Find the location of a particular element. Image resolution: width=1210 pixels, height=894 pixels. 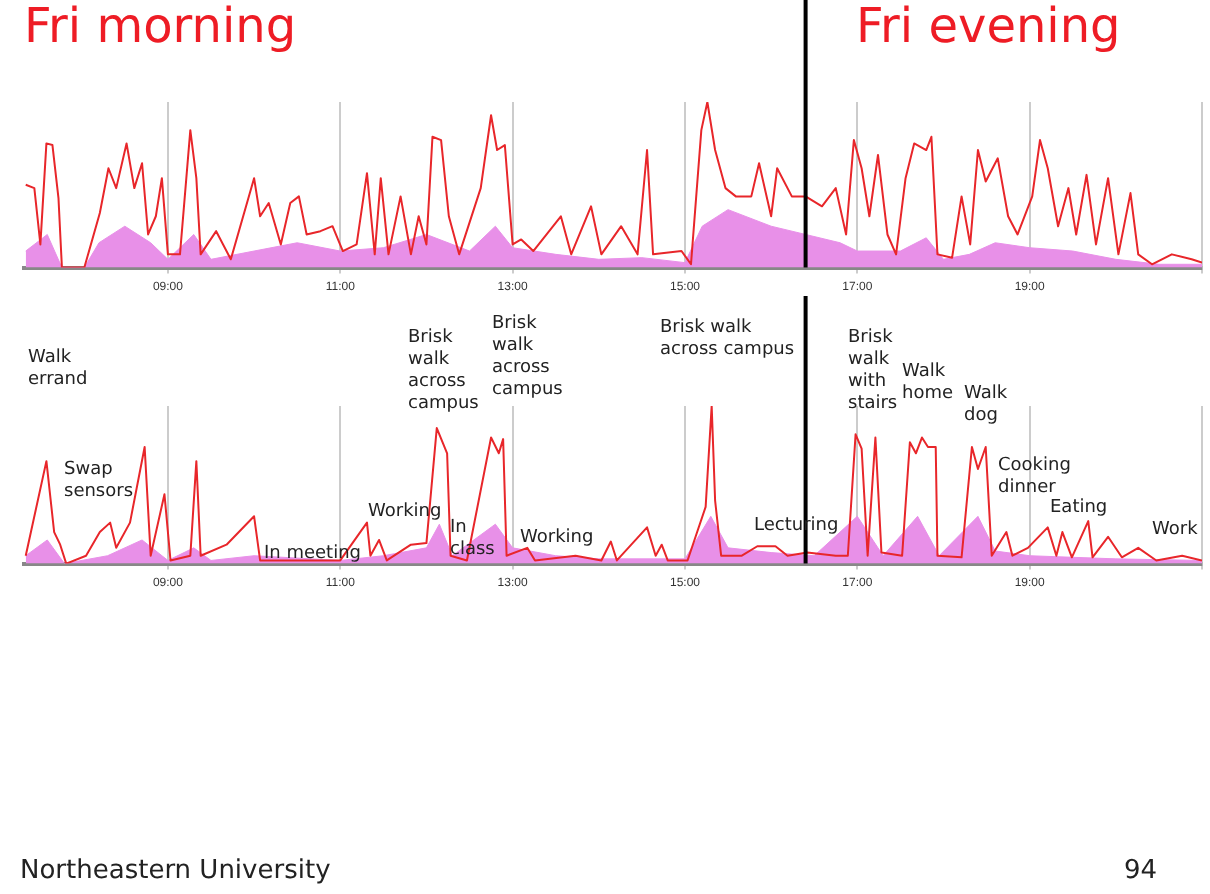

text: Fri evening is located at coordinates (988, 27).